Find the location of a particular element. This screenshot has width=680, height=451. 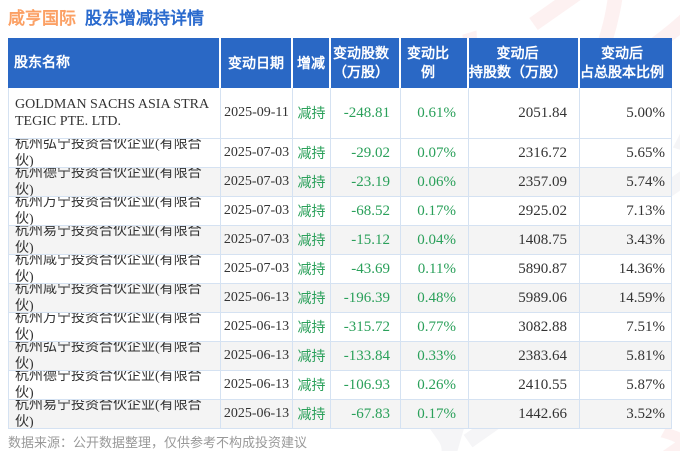

column-header: 变动日期 is located at coordinates (255, 63).